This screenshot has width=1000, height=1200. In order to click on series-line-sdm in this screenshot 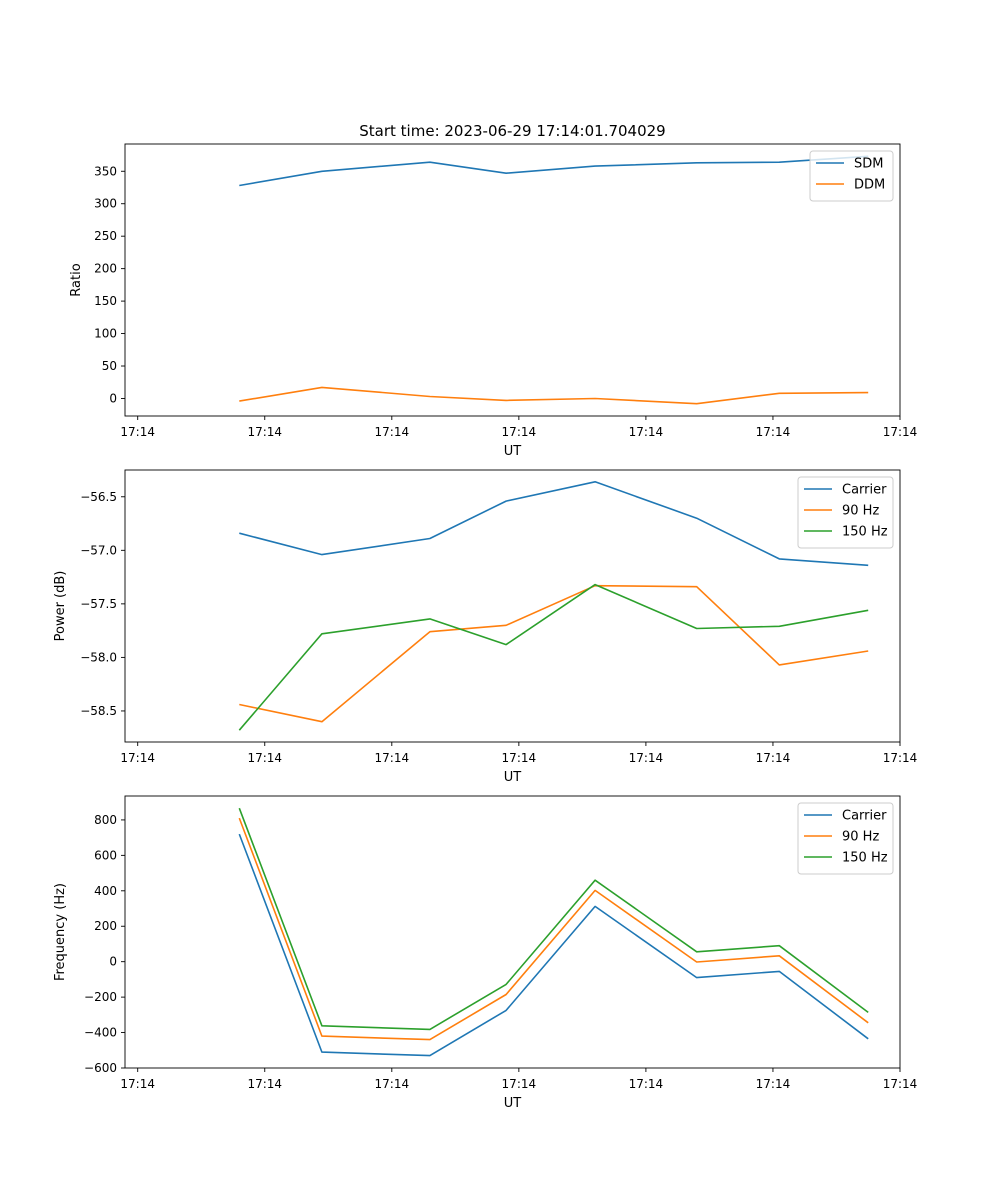, I will do `click(554, 171)`.